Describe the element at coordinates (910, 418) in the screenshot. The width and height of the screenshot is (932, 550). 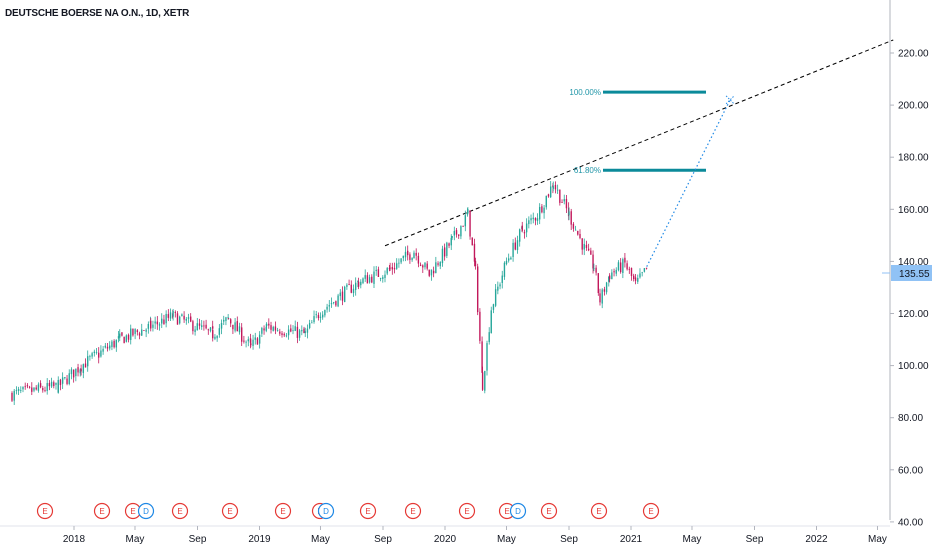
I see `y-tick-label: 80.00` at that location.